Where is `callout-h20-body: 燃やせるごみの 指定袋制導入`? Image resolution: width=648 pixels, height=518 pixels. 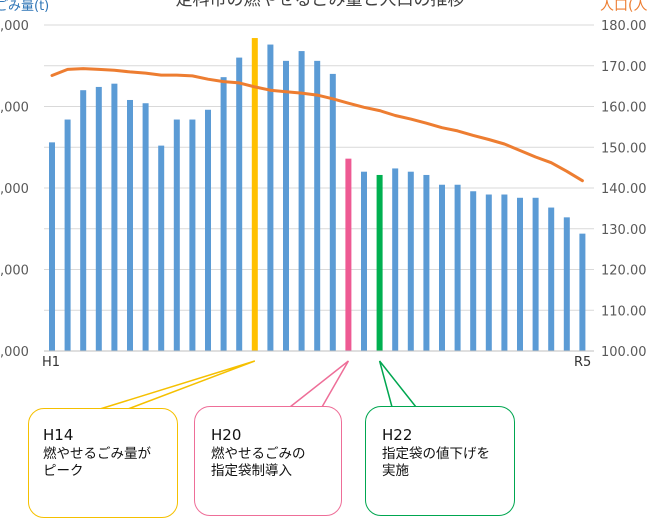 callout-h20-body: 燃やせるごみの 指定袋制導入 is located at coordinates (258, 462).